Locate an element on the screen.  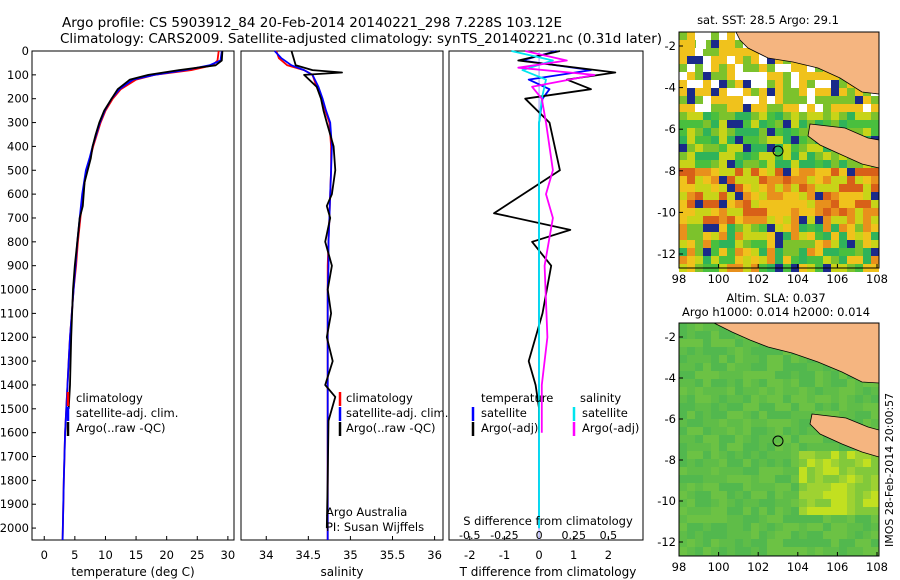
s-tick-label: 0 is located at coordinates (539, 535).